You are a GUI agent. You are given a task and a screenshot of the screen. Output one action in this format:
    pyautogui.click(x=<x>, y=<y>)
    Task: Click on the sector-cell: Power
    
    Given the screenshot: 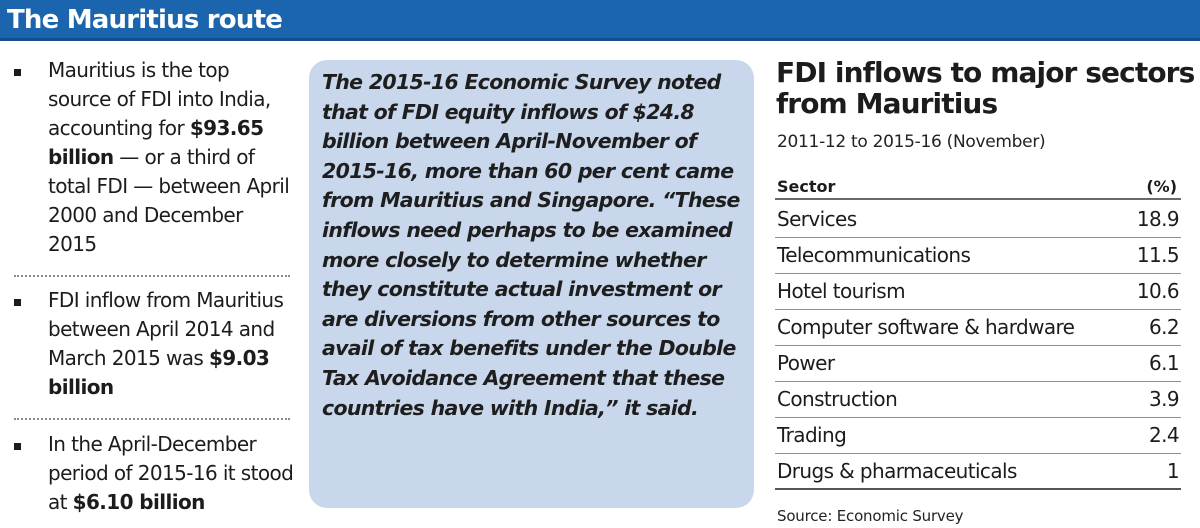 What is the action you would take?
    pyautogui.click(x=806, y=363)
    